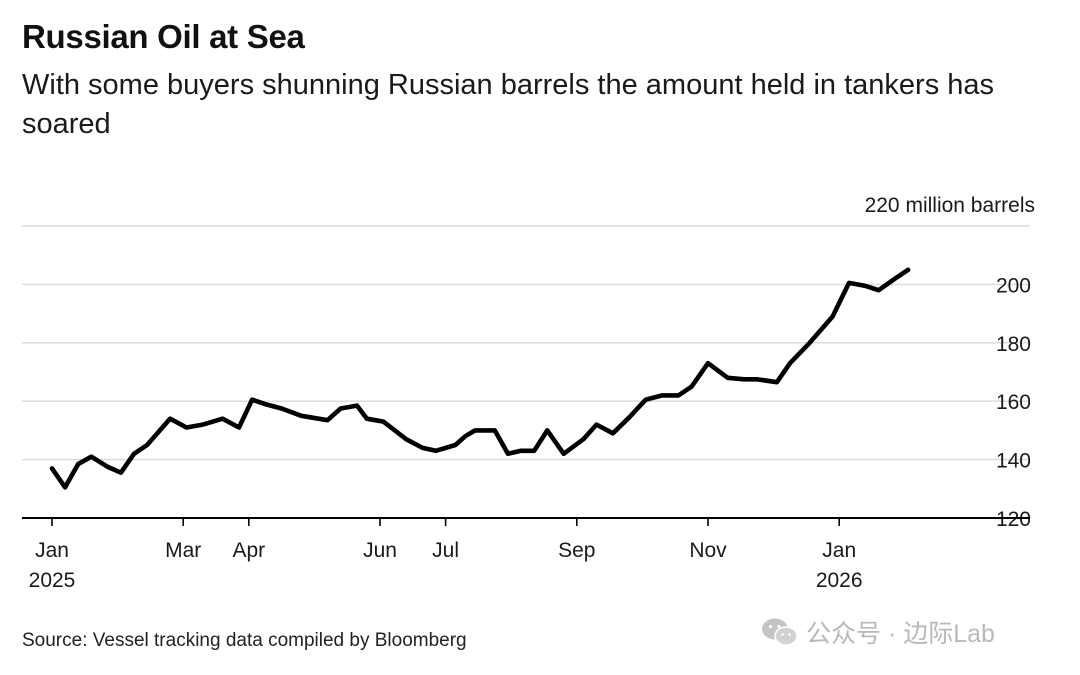 This screenshot has height=675, width=1080. I want to click on watermark-text: 公众号 · 边际Lab, so click(900, 634).